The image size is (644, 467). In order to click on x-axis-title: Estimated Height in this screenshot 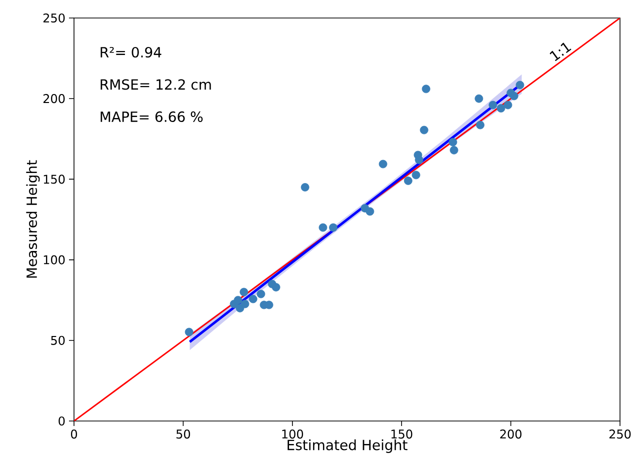, I will do `click(348, 446)`.